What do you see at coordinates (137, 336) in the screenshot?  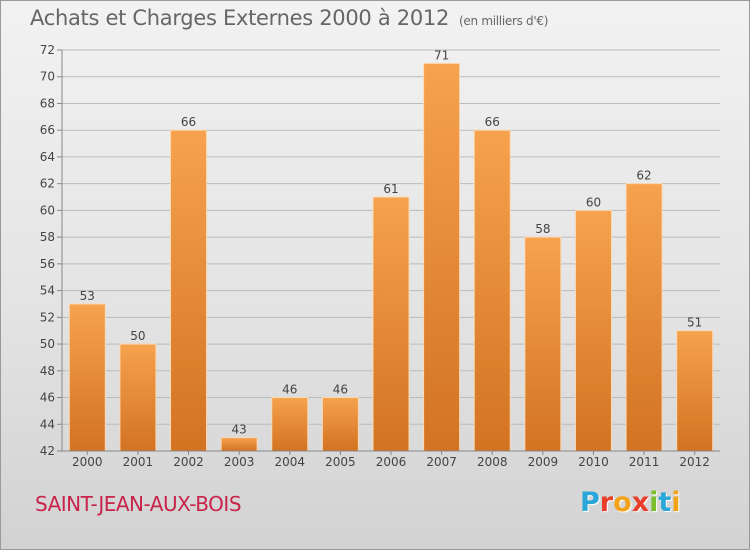 I see `data-label: 50` at bounding box center [137, 336].